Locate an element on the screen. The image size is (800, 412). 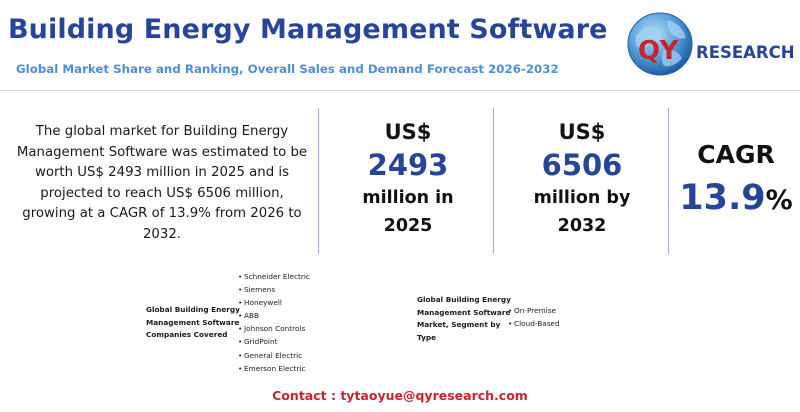
company-item: GridPoint is located at coordinates (274, 341).